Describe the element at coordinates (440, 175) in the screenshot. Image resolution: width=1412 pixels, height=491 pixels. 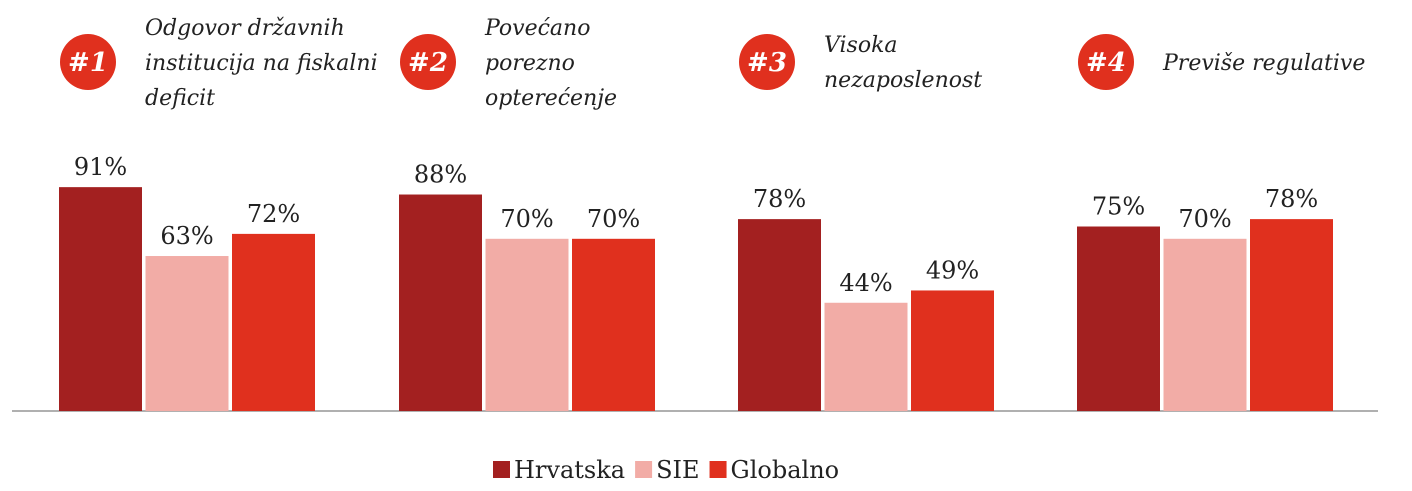
I see `value-label: 88%` at that location.